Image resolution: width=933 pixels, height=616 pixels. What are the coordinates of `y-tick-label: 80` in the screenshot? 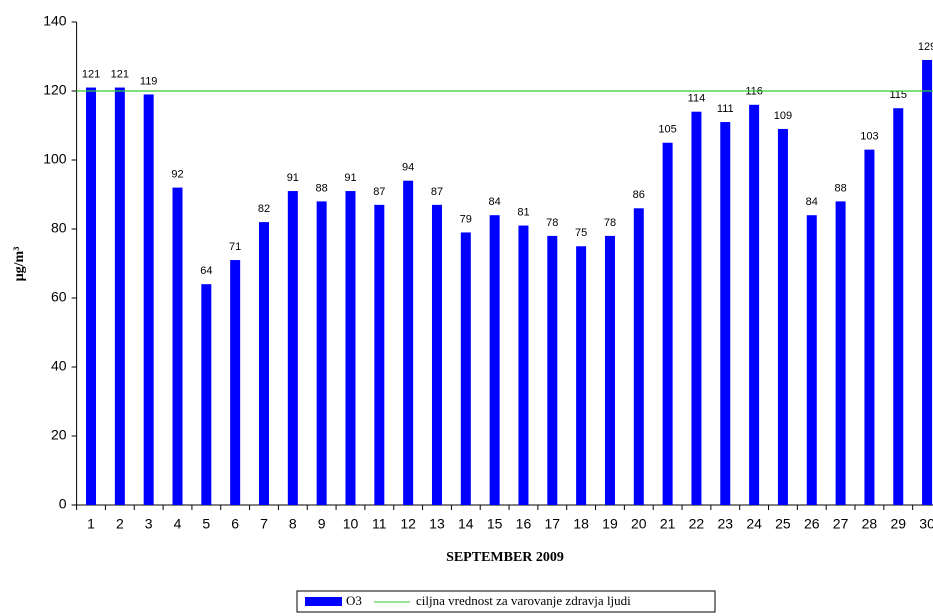 It's located at (59, 228).